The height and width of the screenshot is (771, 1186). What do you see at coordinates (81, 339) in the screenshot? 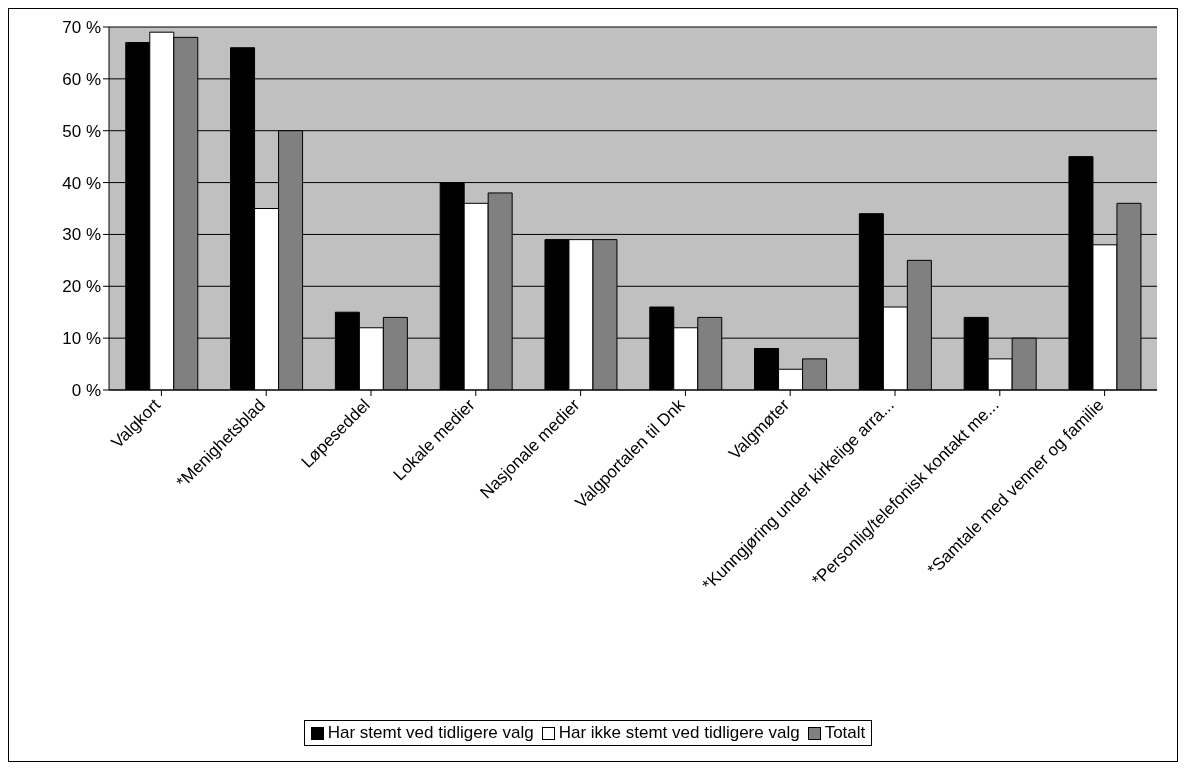
I see `y-tick-label: 10 %` at bounding box center [81, 339].